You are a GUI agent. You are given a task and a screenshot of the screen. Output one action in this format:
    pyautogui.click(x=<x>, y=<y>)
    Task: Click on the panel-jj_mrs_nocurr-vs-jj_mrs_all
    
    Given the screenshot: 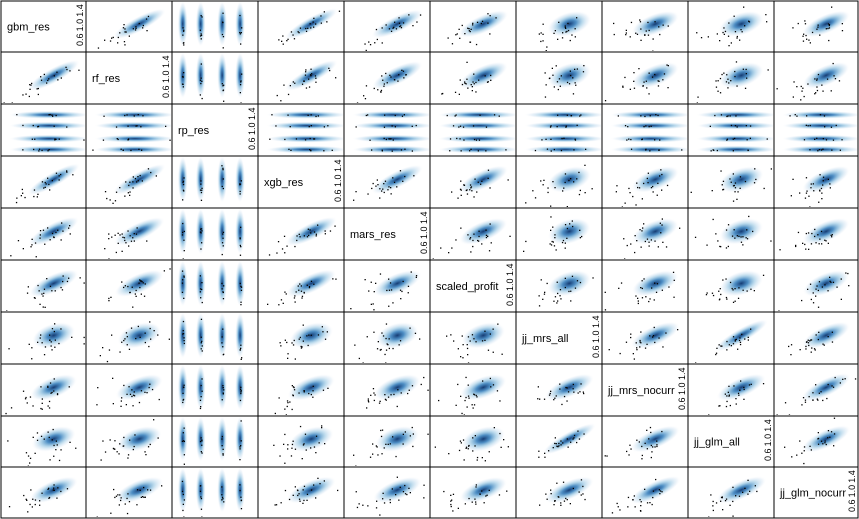 What is the action you would take?
    pyautogui.click(x=559, y=390)
    